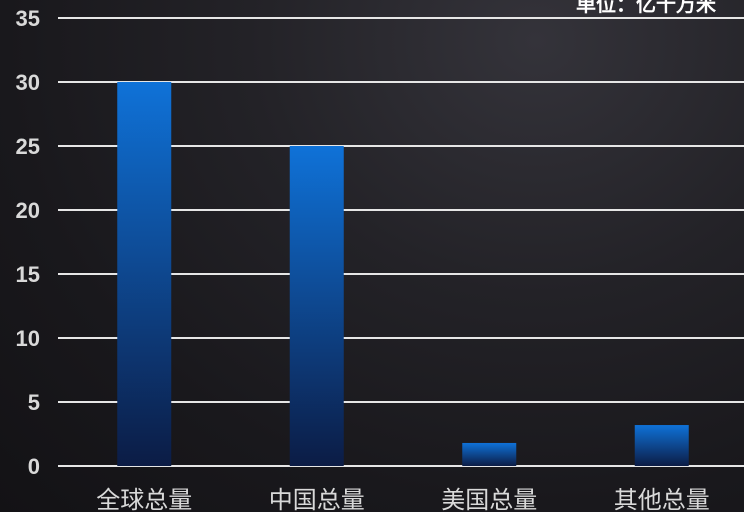 The width and height of the screenshot is (744, 512). Describe the element at coordinates (489, 499) in the screenshot. I see `x-tick-label: 美国总量` at that location.